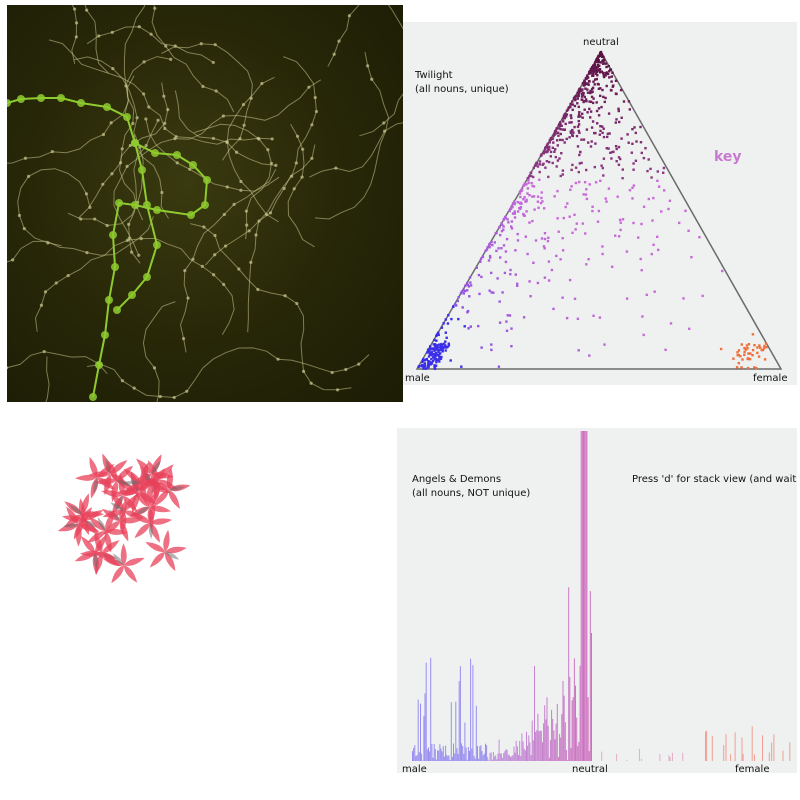 The height and width of the screenshot is (800, 800). I want to click on histogram-subtitle: (all nouns, NOT unique), so click(471, 493).